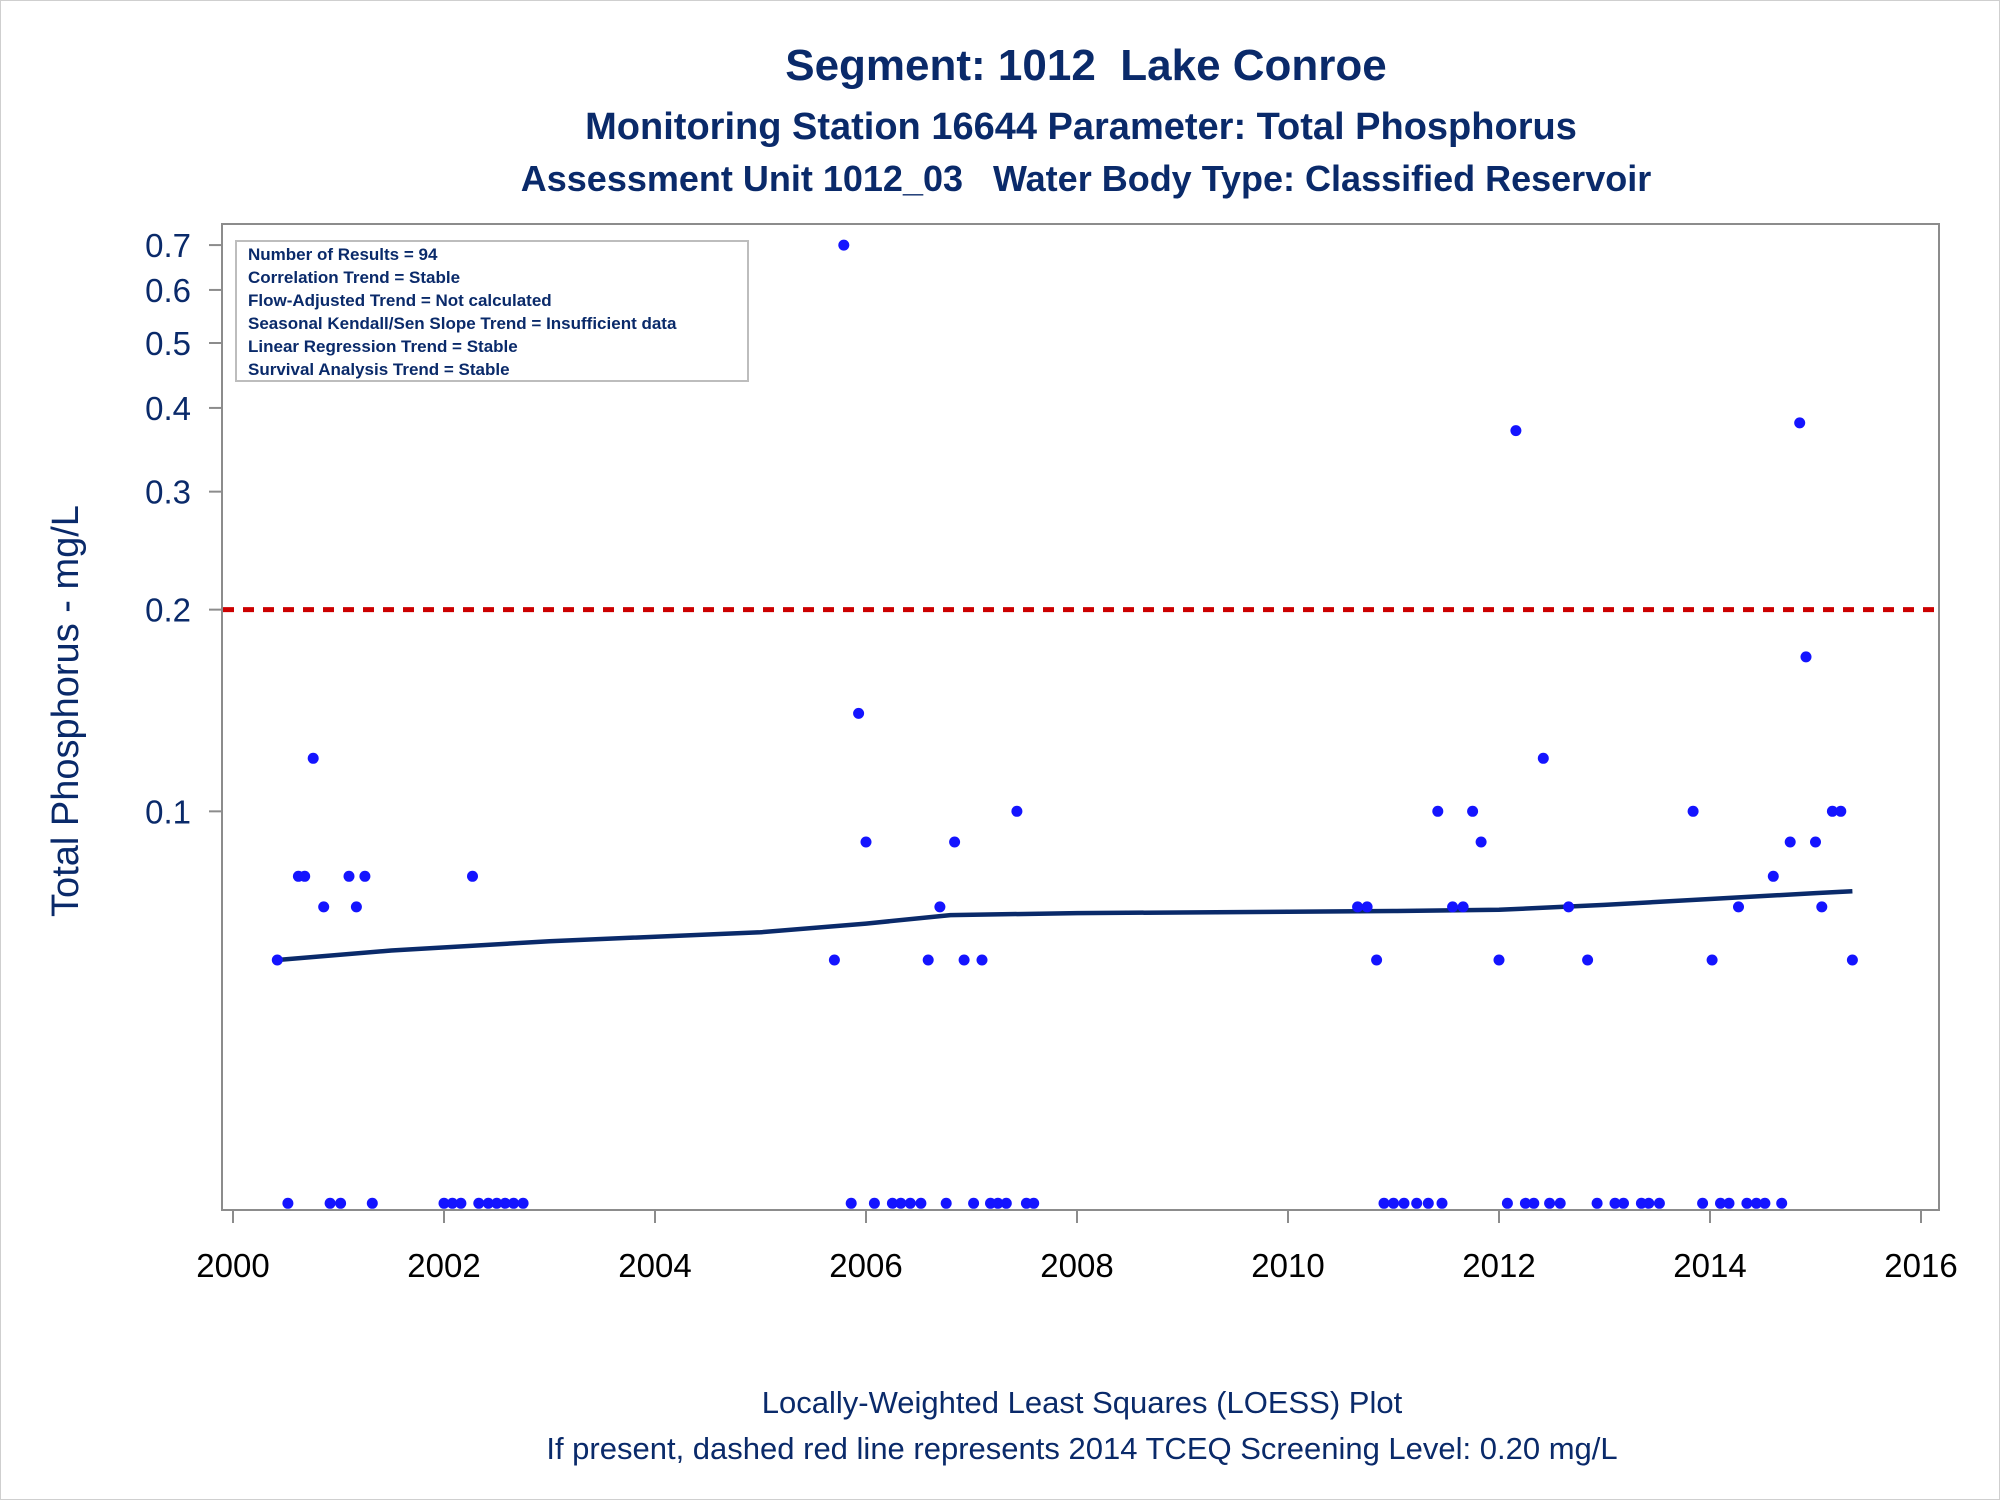  I want to click on x-tick-label: 2004, so click(654, 1265).